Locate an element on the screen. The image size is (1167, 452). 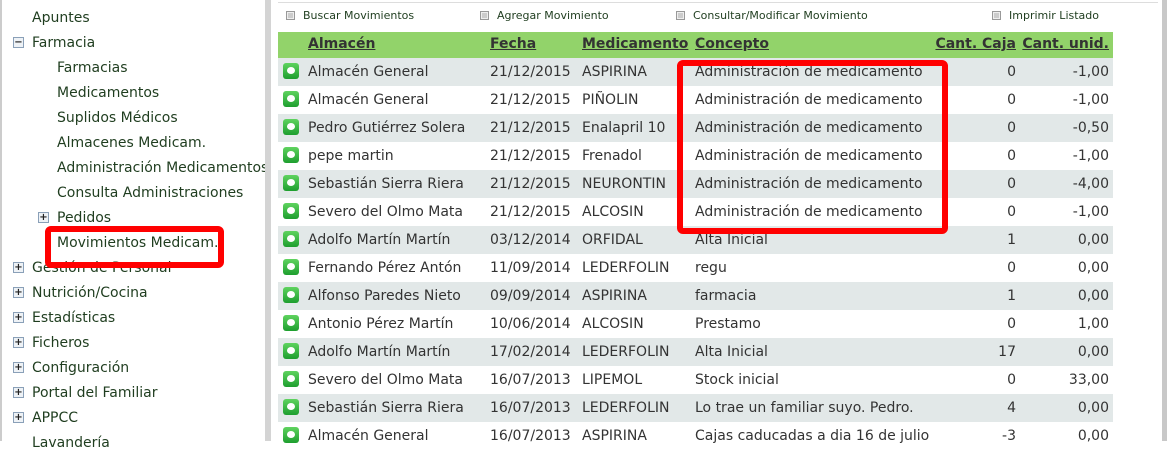
cell-fecha: 10/06/2014 is located at coordinates (530, 324).